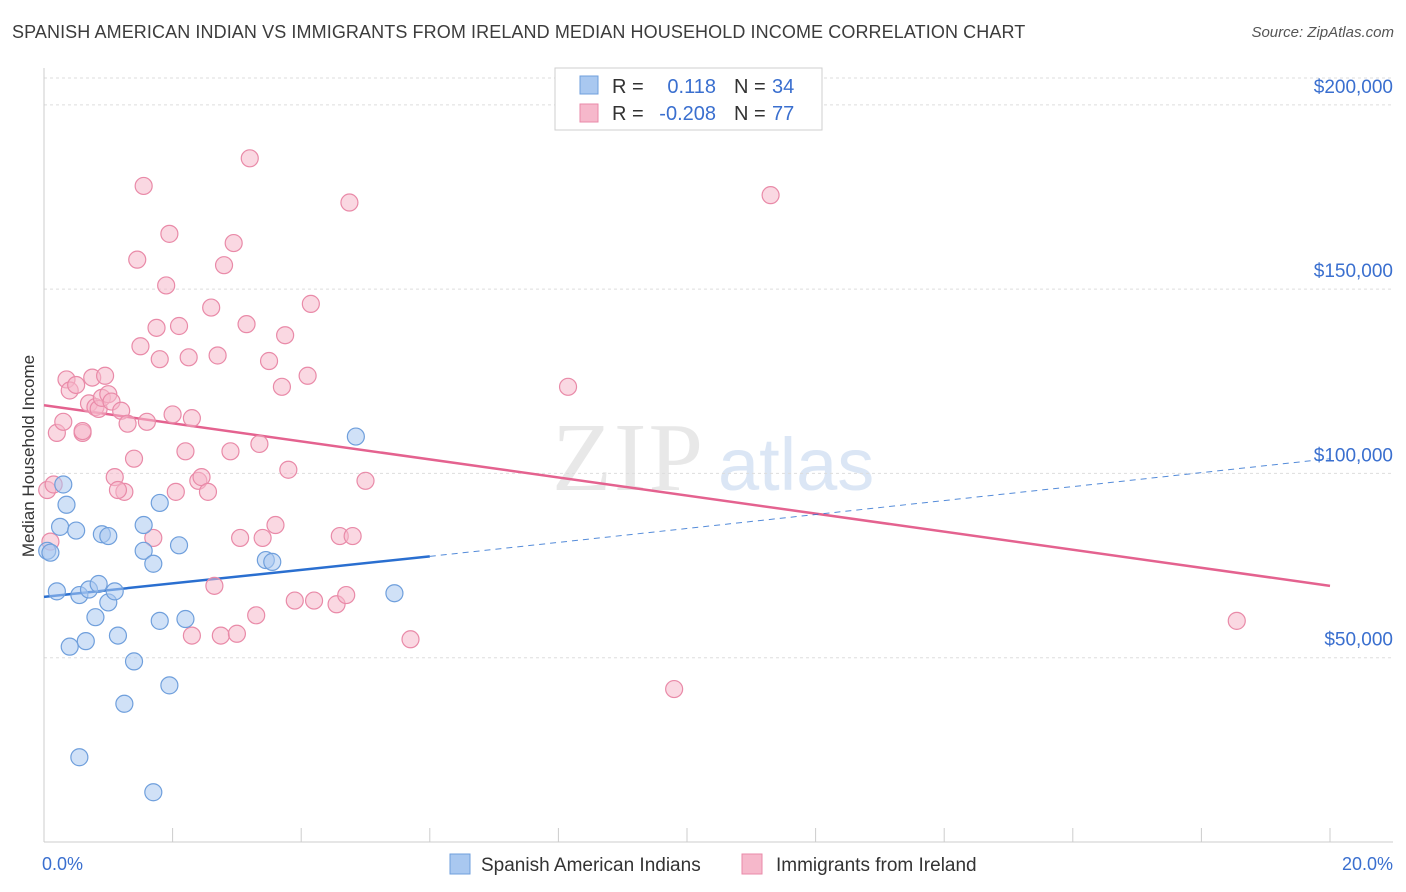 The width and height of the screenshot is (1406, 892). What do you see at coordinates (1367, 864) in the screenshot?
I see `x-tick-label-max: 20.0%` at bounding box center [1367, 864].